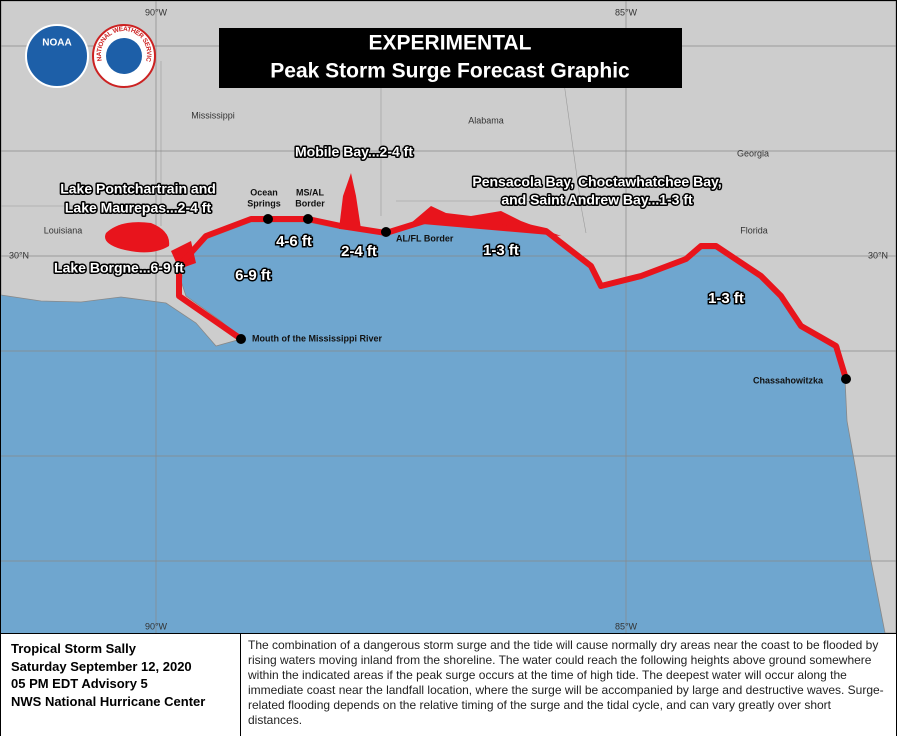 The image size is (897, 736). I want to click on state-label: Mississippi, so click(213, 115).